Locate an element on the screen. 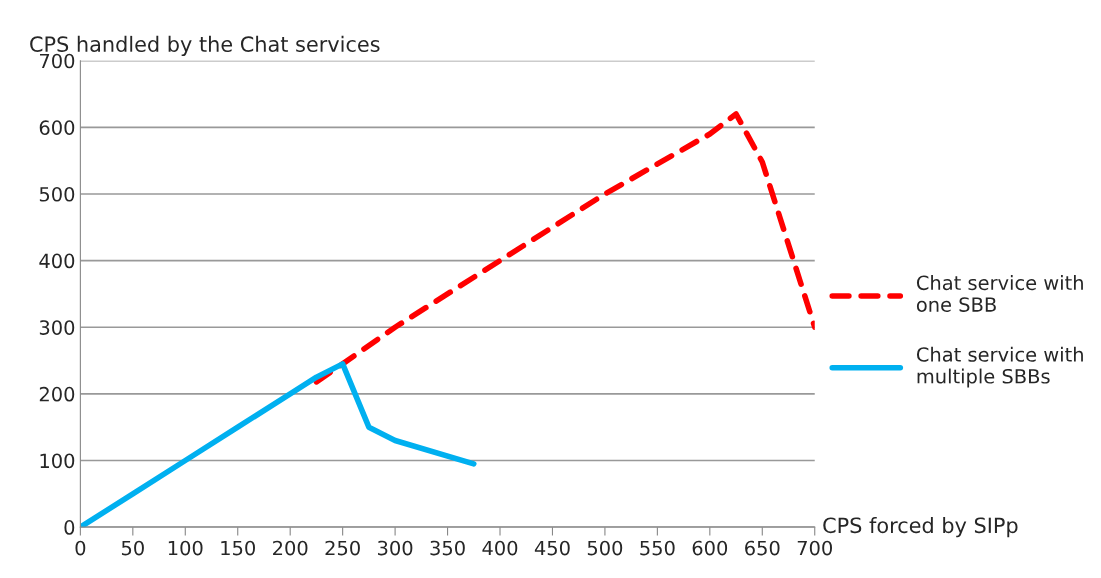 This screenshot has width=1101, height=578. x-tick-label: 650 is located at coordinates (762, 548).